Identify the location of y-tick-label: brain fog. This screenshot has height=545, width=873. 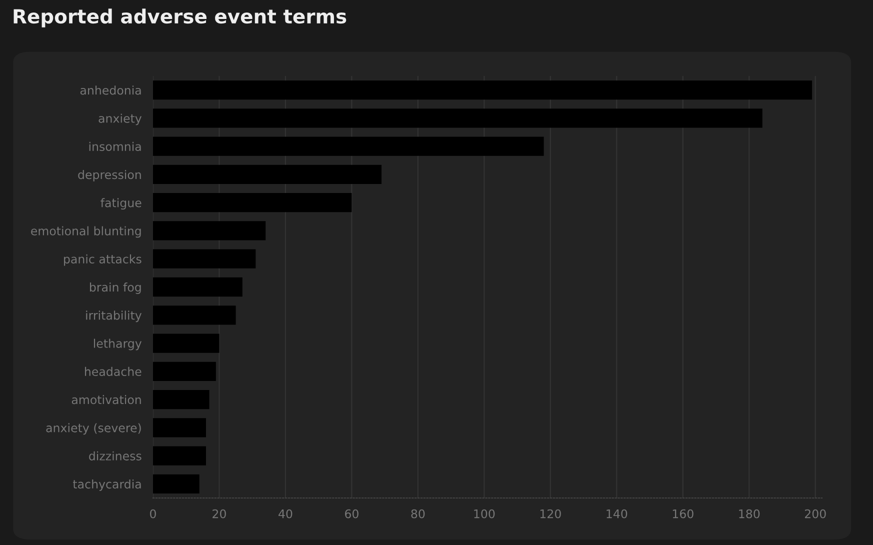
(115, 288).